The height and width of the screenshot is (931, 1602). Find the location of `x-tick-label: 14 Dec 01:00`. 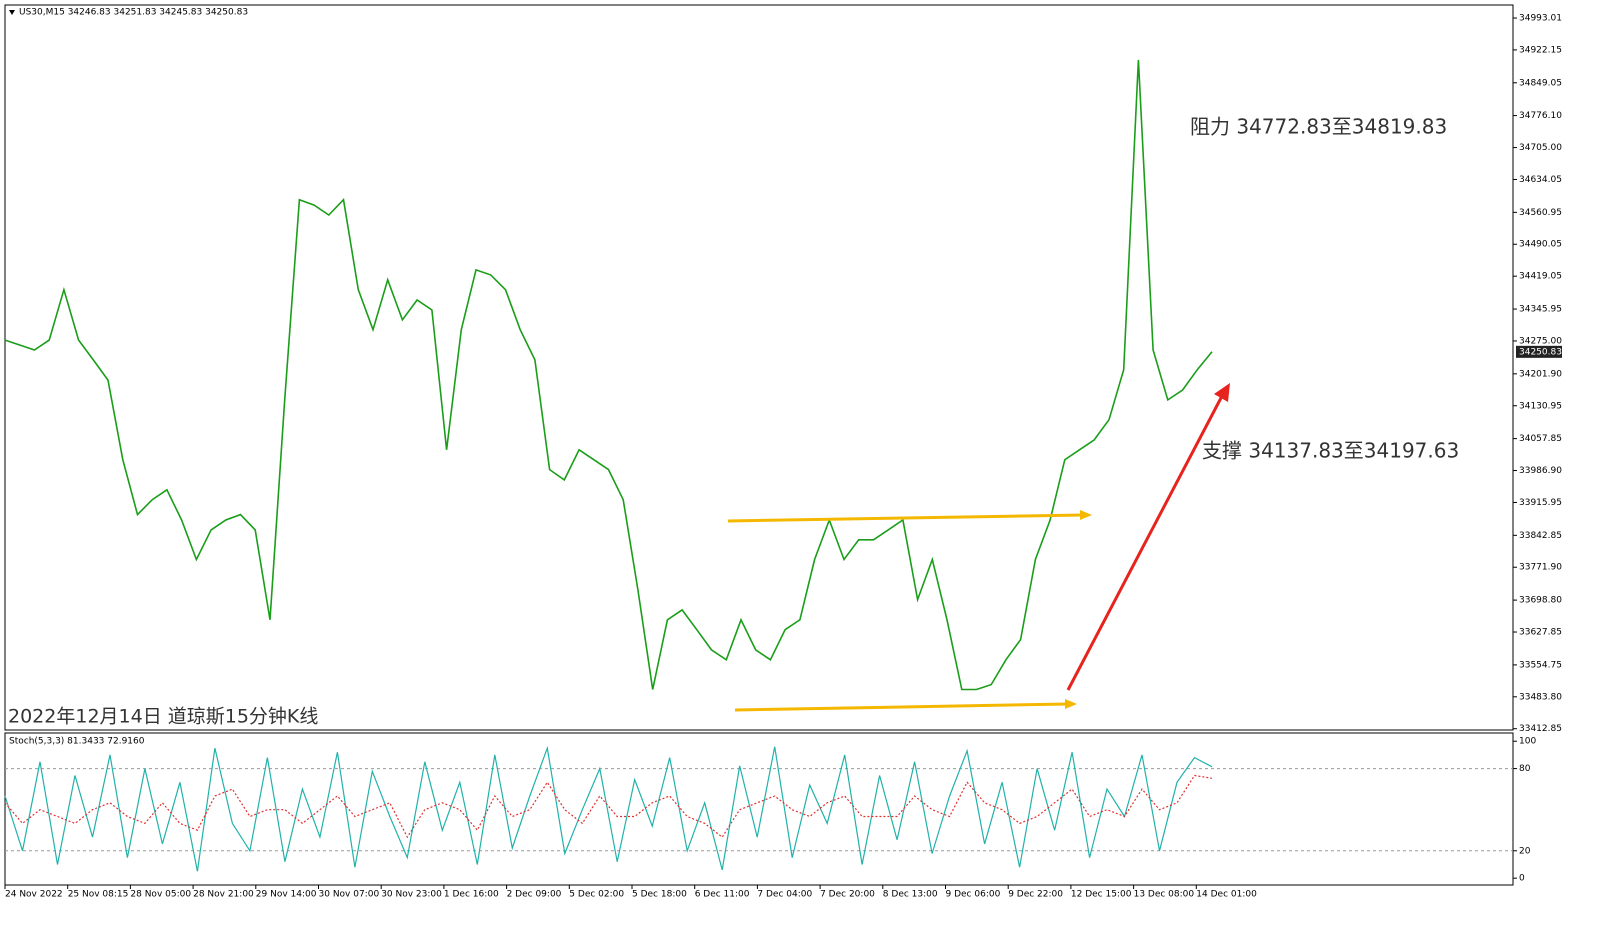

x-tick-label: 14 Dec 01:00 is located at coordinates (1226, 895).